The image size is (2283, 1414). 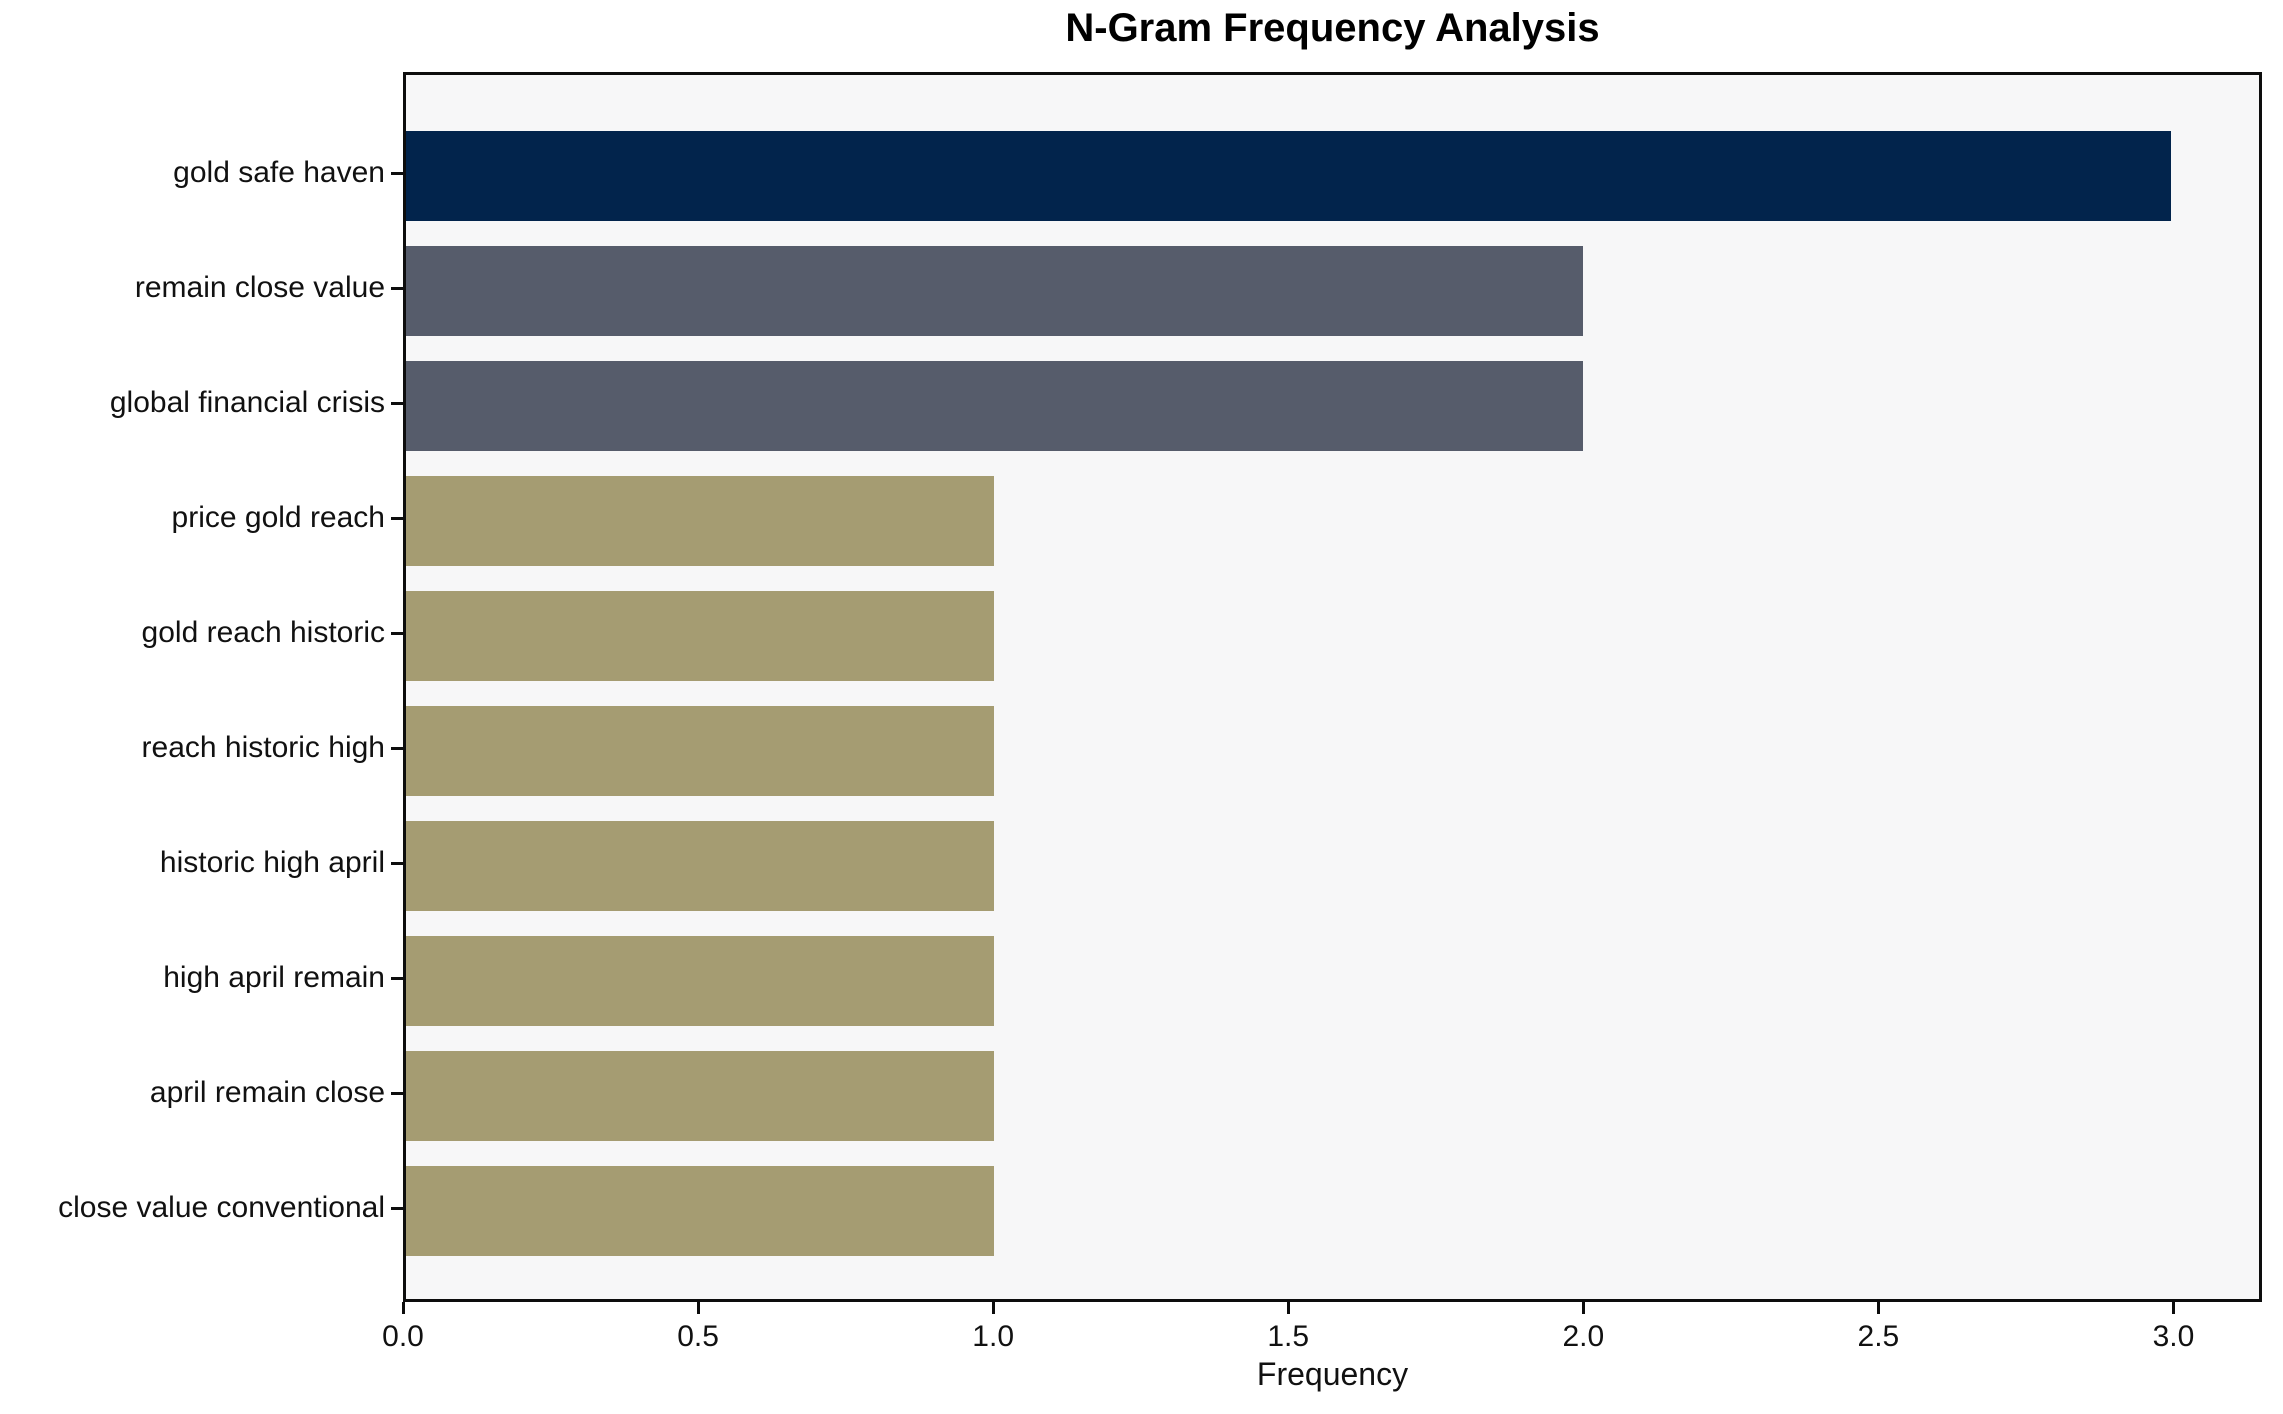 I want to click on x-axis-label: Frequency, so click(x=1332, y=1374).